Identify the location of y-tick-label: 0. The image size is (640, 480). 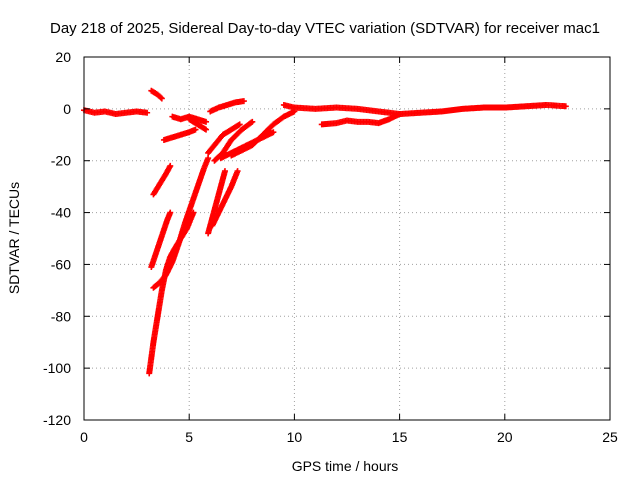
(67, 109).